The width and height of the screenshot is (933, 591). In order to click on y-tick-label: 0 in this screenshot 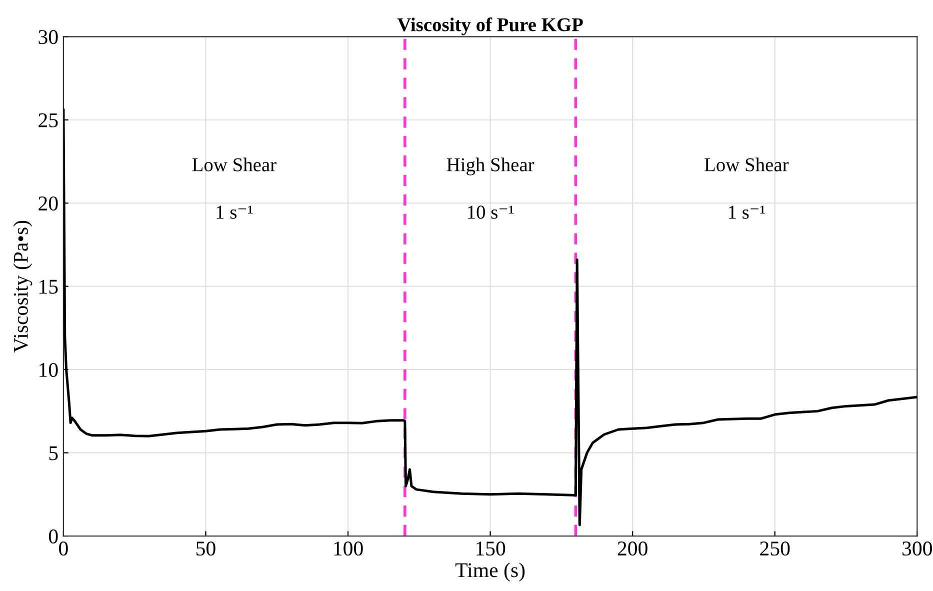, I will do `click(53, 536)`.